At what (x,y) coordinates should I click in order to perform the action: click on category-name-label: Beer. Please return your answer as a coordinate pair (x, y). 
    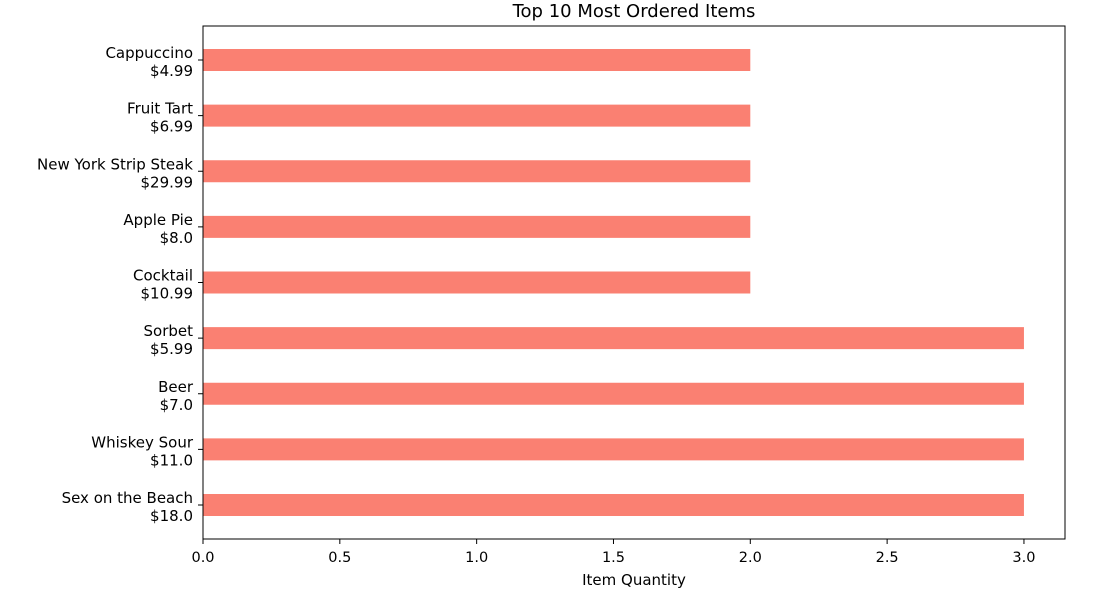
    Looking at the image, I should click on (176, 387).